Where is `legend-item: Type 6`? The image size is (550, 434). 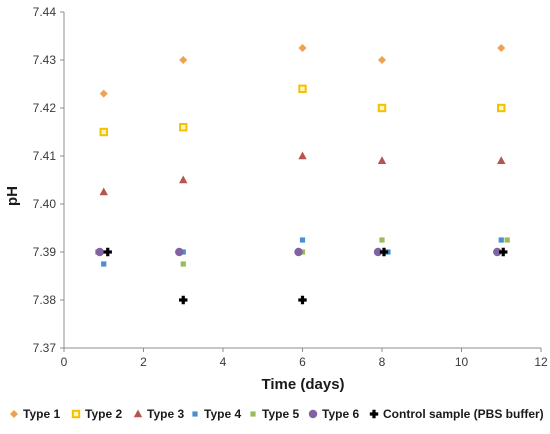 legend-item: Type 6 is located at coordinates (333, 414).